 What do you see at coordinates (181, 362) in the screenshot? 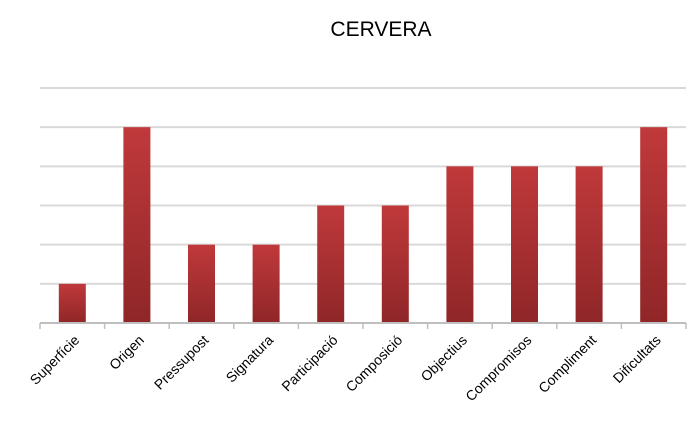
I see `x-tick-label: Pressupost` at bounding box center [181, 362].